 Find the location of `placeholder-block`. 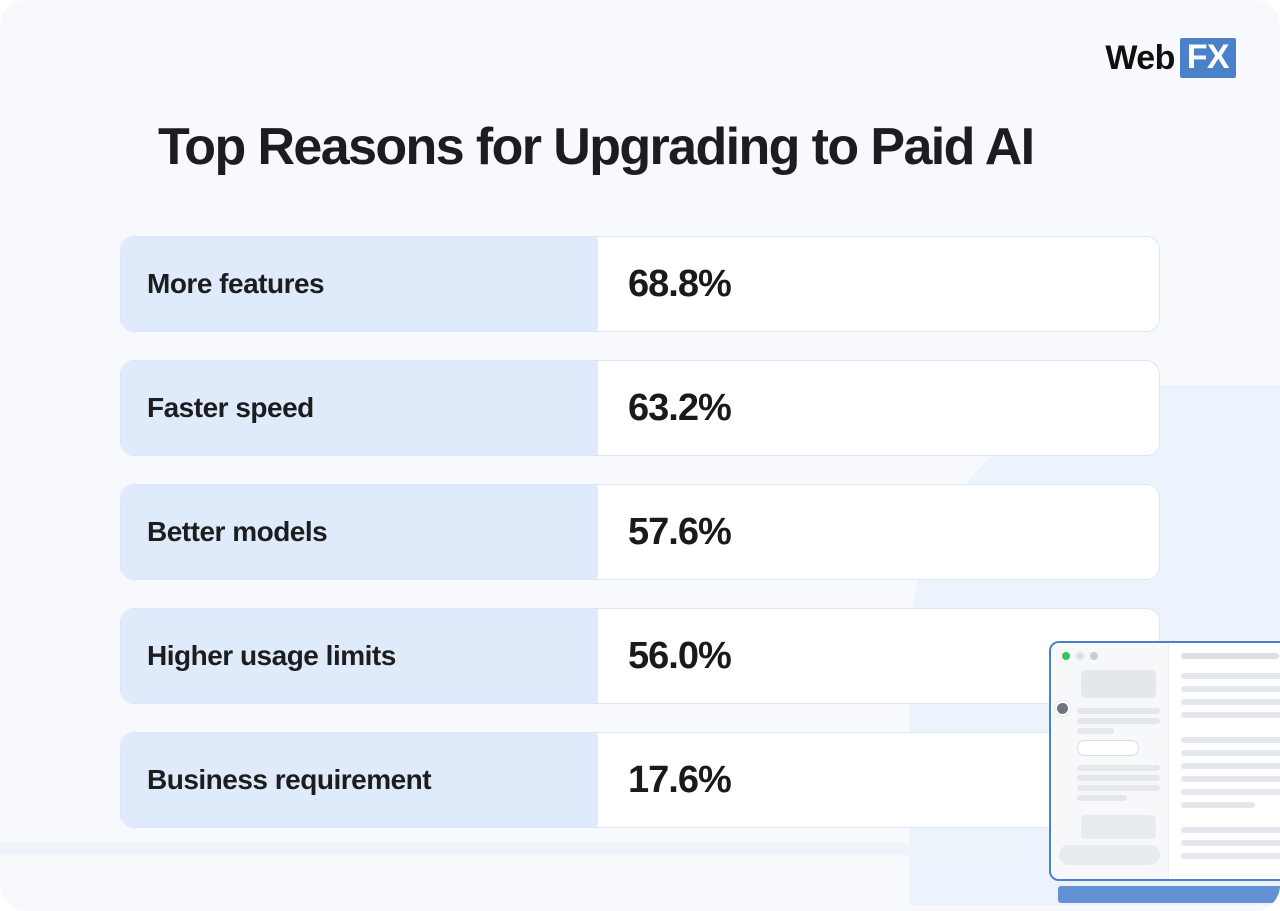

placeholder-block is located at coordinates (1118, 827).